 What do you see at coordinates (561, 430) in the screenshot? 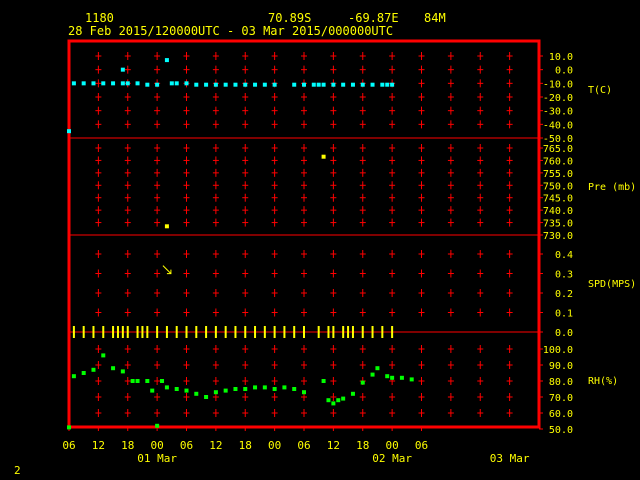
I see `y-tick-label: 50.0` at bounding box center [561, 430].